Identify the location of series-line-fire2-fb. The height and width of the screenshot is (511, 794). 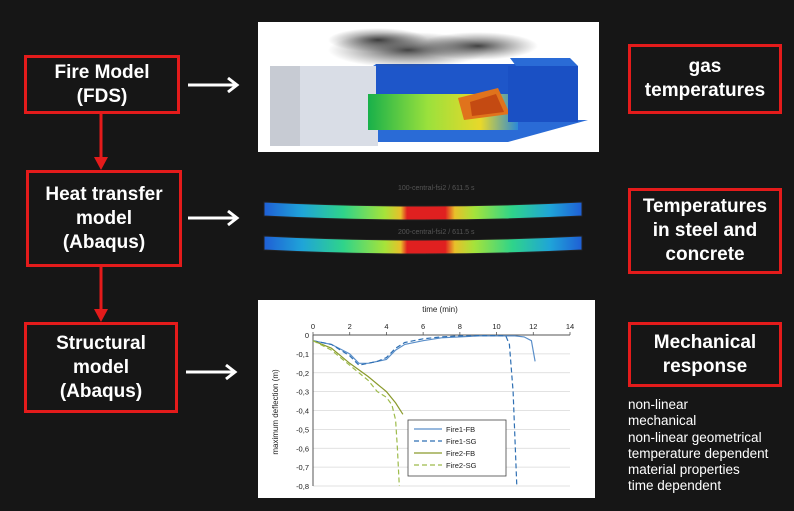
(358, 377).